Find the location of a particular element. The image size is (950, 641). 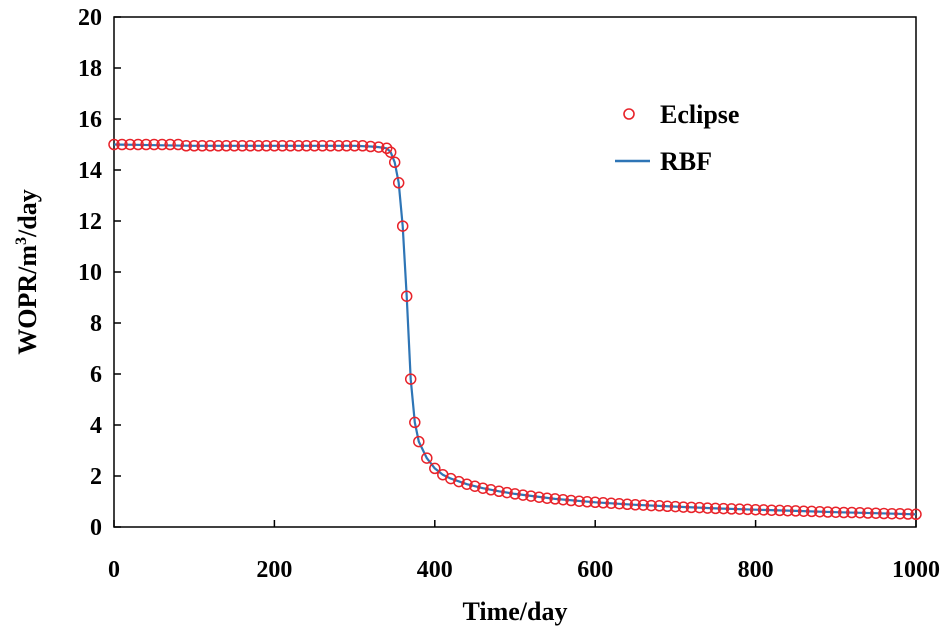

y-axis-title: WOPR/m3/day is located at coordinates (27, 271).